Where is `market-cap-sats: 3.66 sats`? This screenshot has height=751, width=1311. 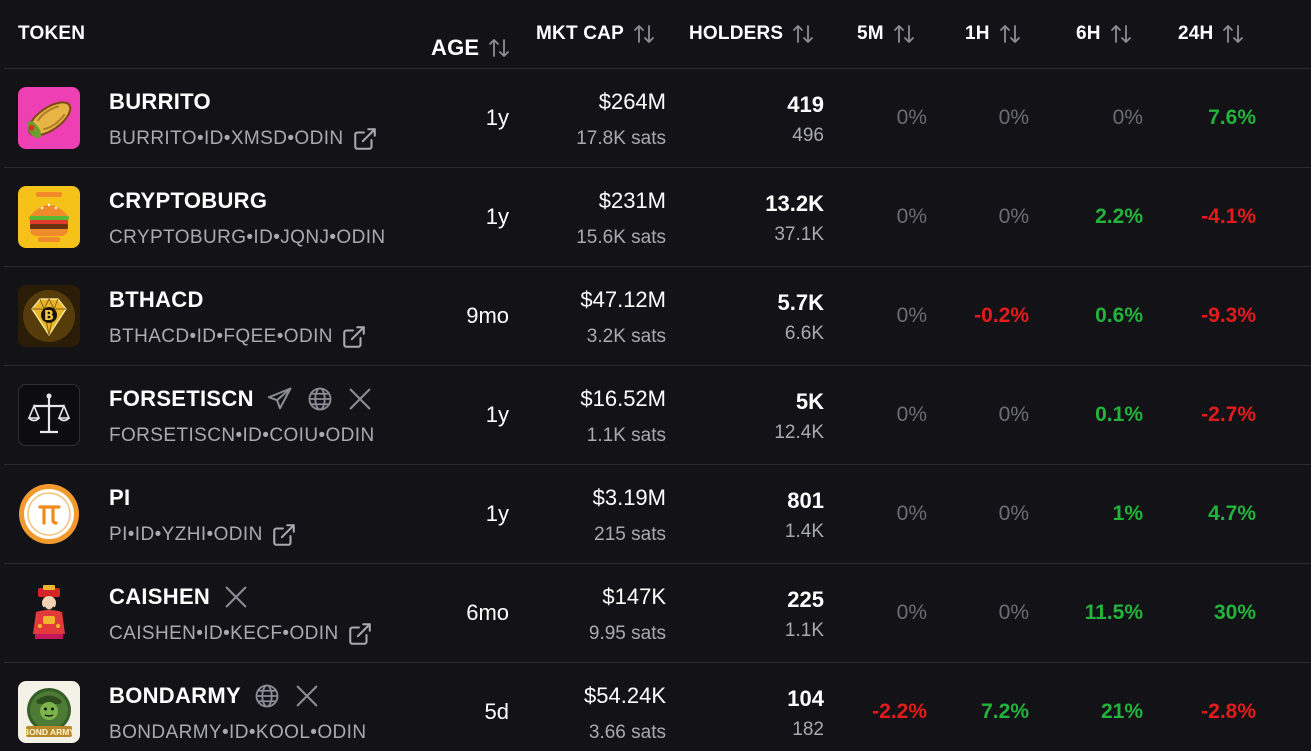 market-cap-sats: 3.66 sats is located at coordinates (627, 732).